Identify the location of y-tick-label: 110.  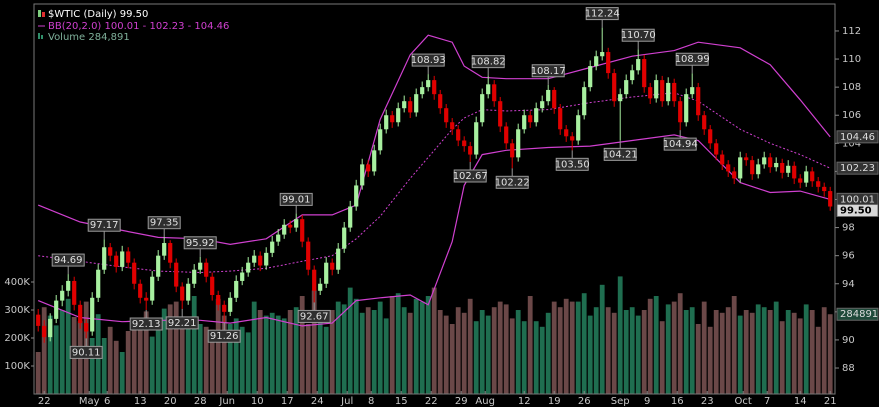
(851, 59).